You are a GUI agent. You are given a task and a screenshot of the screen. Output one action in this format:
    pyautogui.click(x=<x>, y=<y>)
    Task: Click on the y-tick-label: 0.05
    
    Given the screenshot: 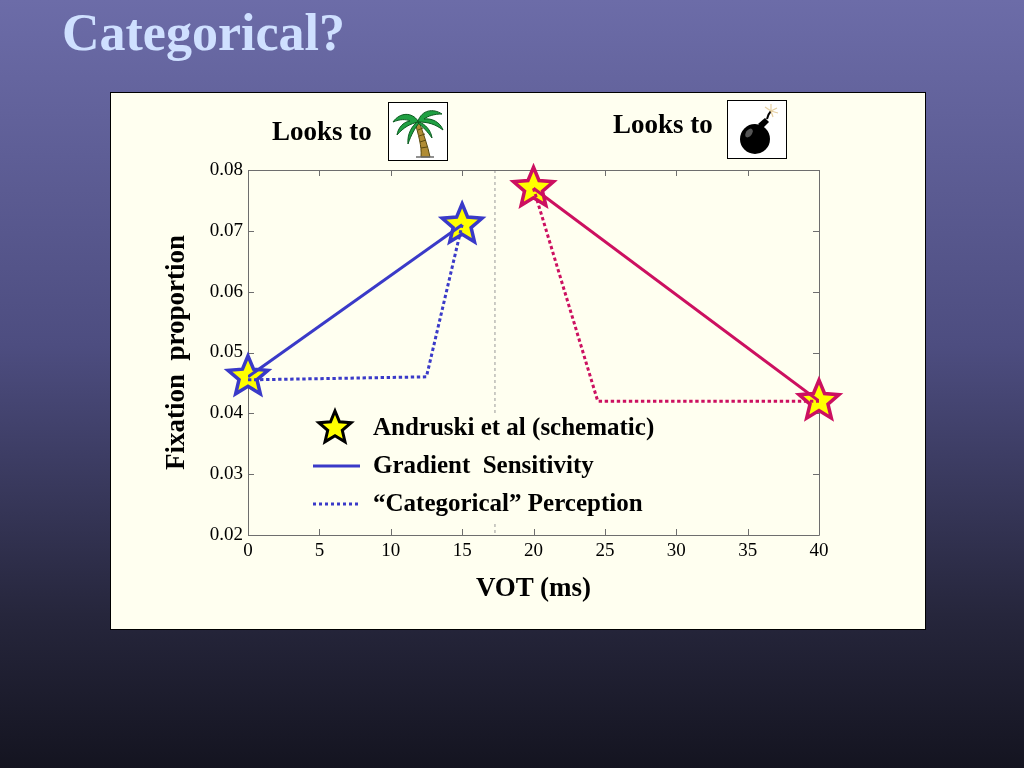 What is the action you would take?
    pyautogui.click(x=226, y=351)
    